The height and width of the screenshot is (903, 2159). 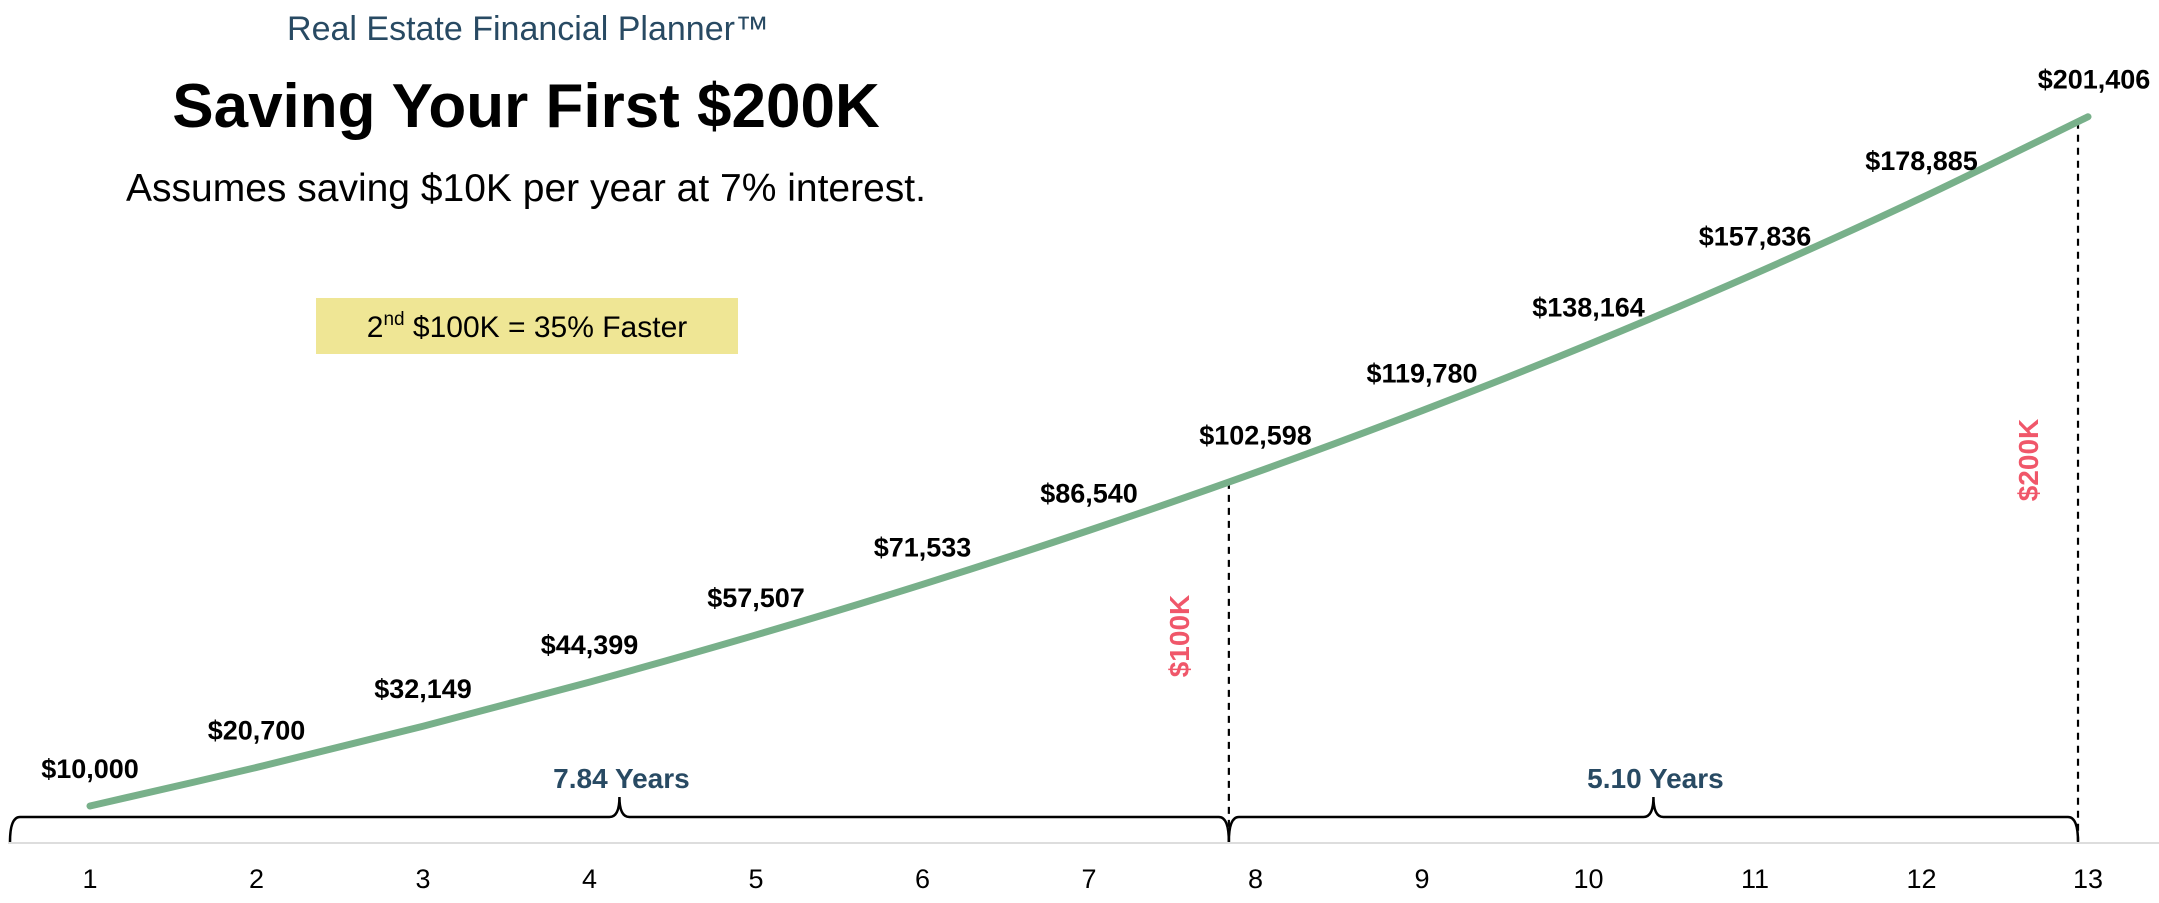 I want to click on x-tick-label-1: 1, so click(x=89, y=879).